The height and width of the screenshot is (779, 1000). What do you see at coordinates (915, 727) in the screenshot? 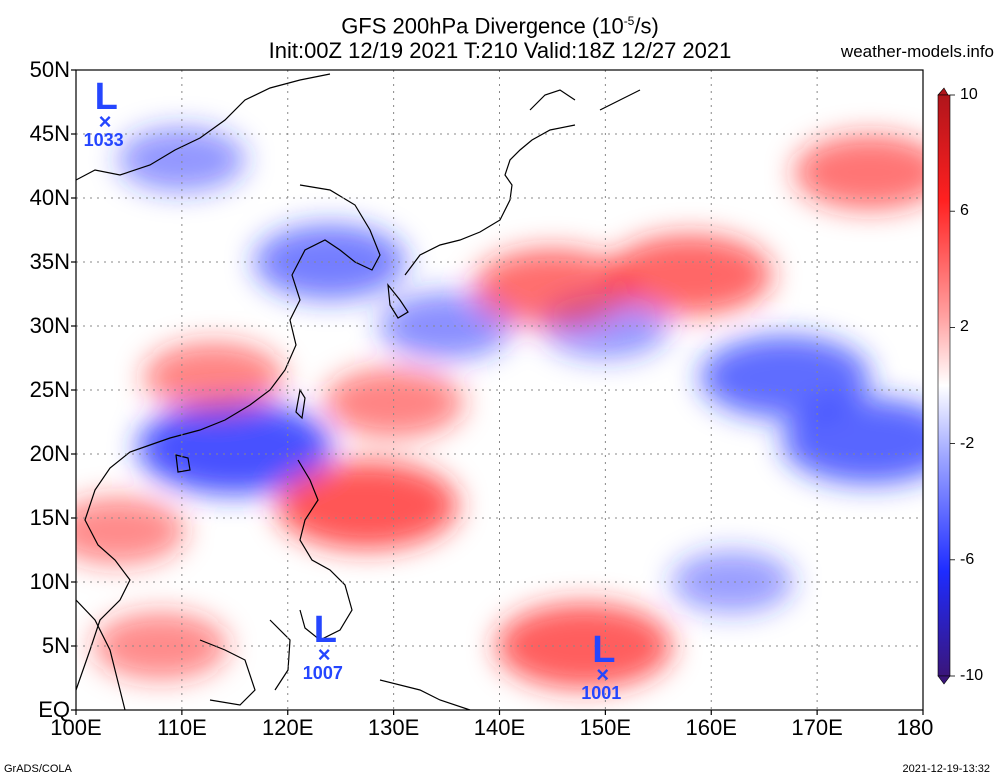
I see `lon-label: 180` at bounding box center [915, 727].